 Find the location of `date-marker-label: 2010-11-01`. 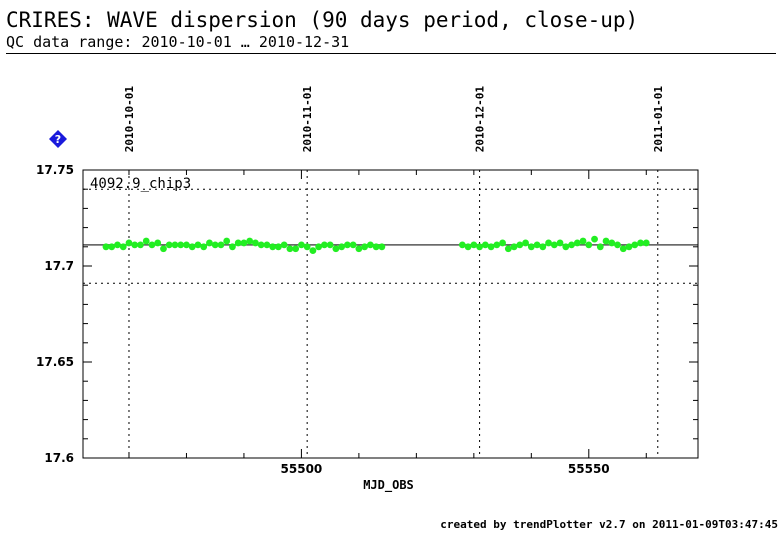

date-marker-label: 2010-11-01 is located at coordinates (307, 119).